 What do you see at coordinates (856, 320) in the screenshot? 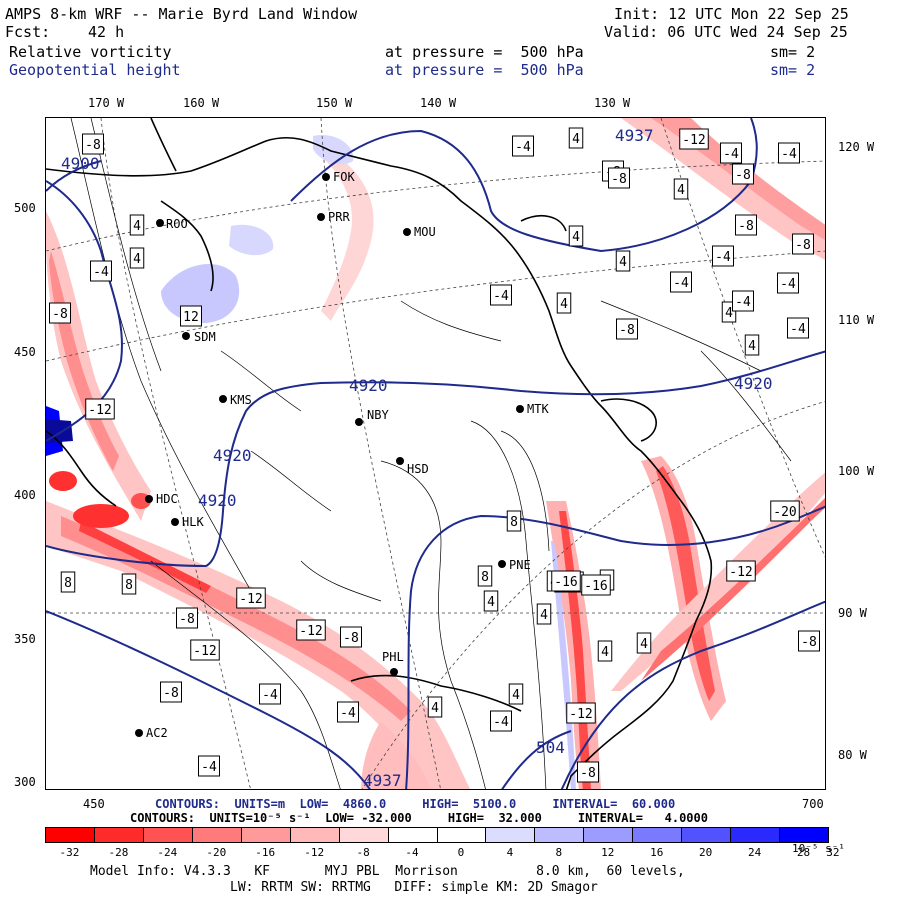
I see `lon-label-right: 110 W` at bounding box center [856, 320].